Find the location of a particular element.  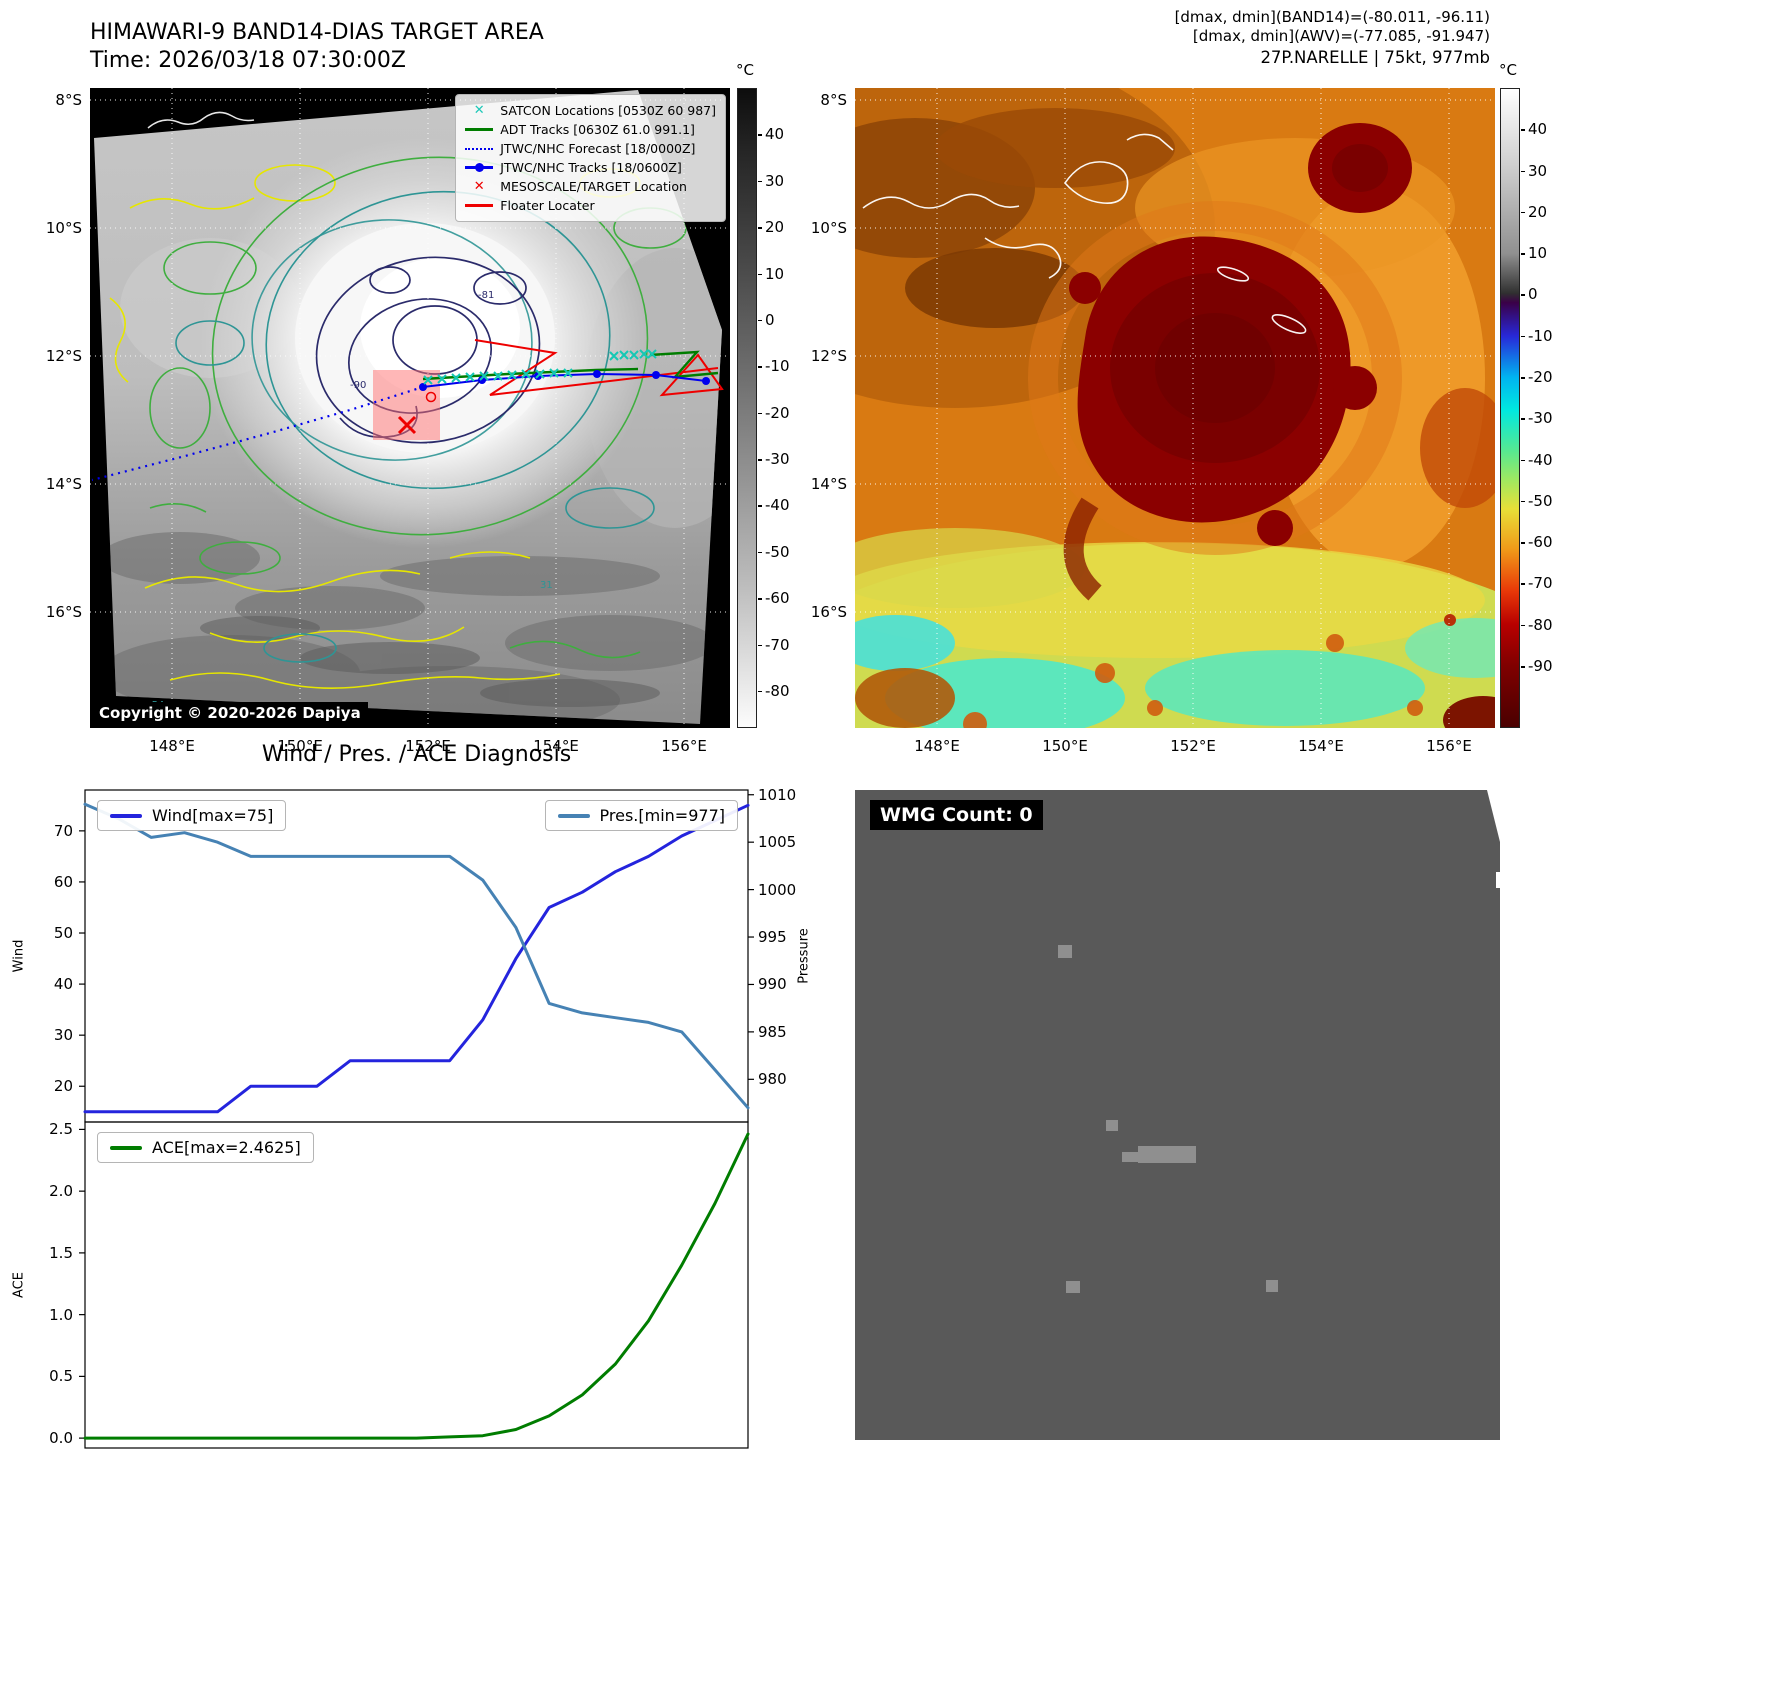

legend-item-jtwc: JTWC/NHC Tracks [18/0600Z] is located at coordinates (590, 167).